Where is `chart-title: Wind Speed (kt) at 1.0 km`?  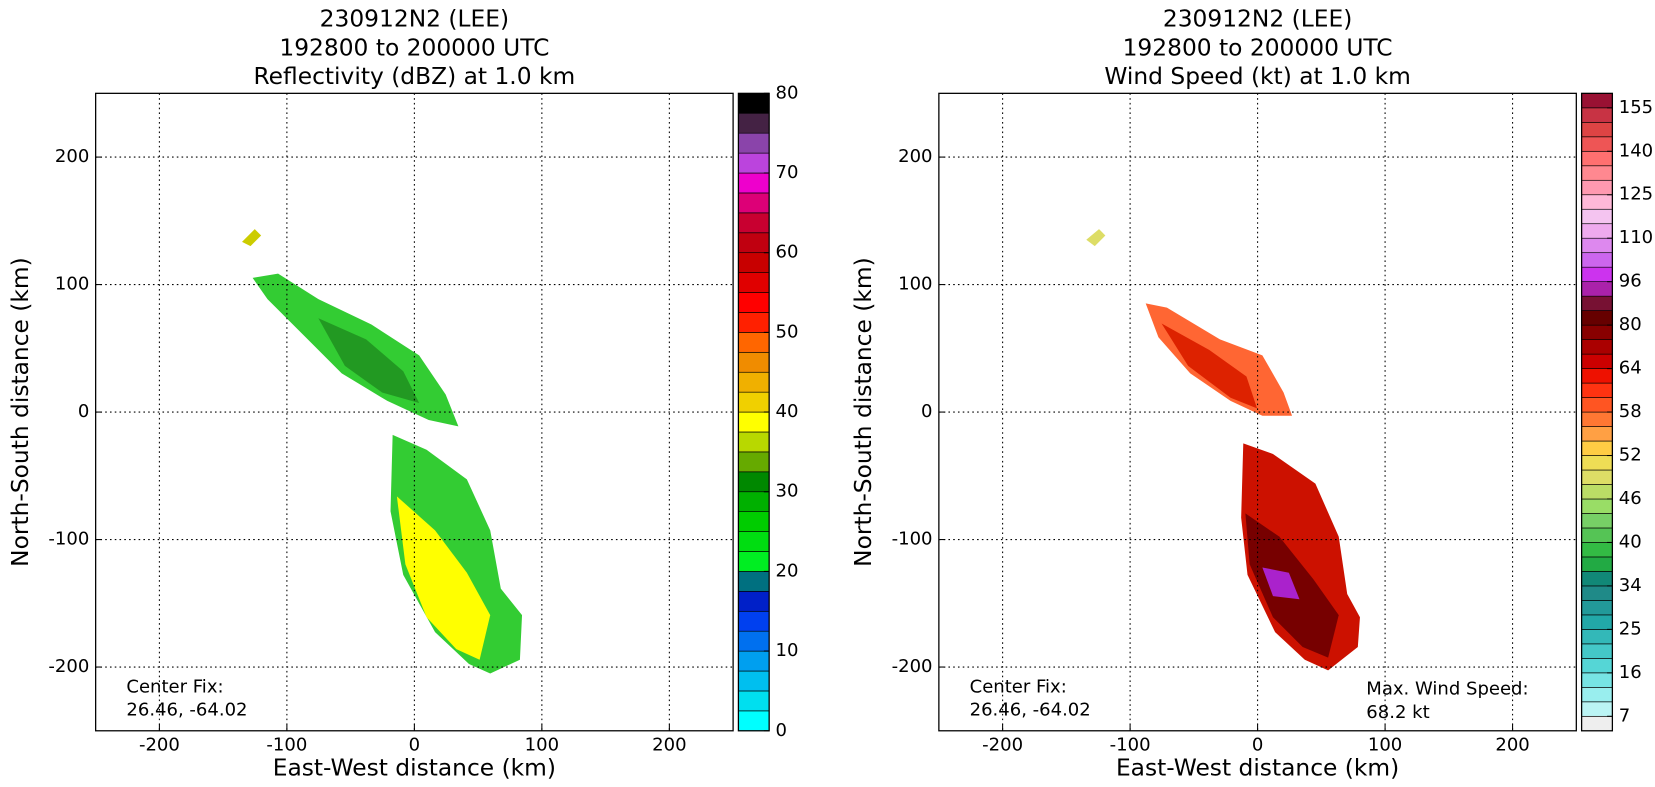
chart-title: Wind Speed (kt) at 1.0 km is located at coordinates (1257, 76).